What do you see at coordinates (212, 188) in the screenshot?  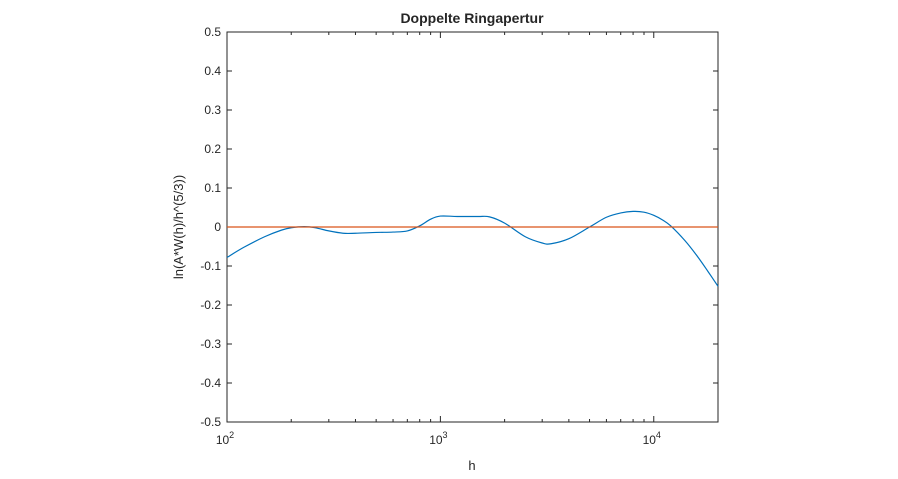 I see `y-tick-label: 0.1` at bounding box center [212, 188].